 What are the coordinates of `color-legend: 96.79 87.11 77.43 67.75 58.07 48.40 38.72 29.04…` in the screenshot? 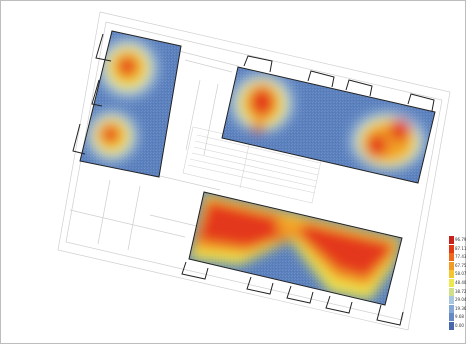 It's located at (457, 284).